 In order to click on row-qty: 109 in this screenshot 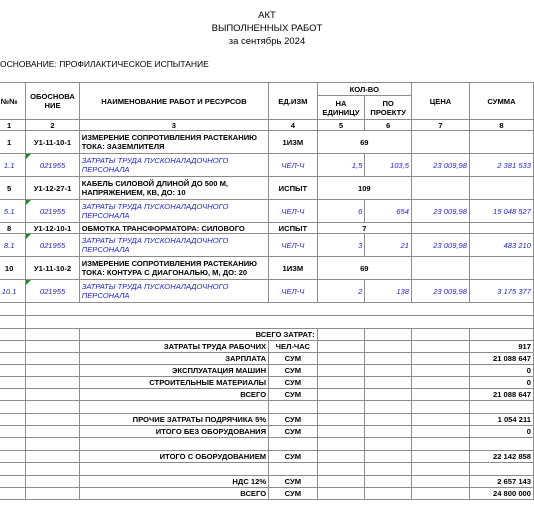, I will do `click(364, 188)`.